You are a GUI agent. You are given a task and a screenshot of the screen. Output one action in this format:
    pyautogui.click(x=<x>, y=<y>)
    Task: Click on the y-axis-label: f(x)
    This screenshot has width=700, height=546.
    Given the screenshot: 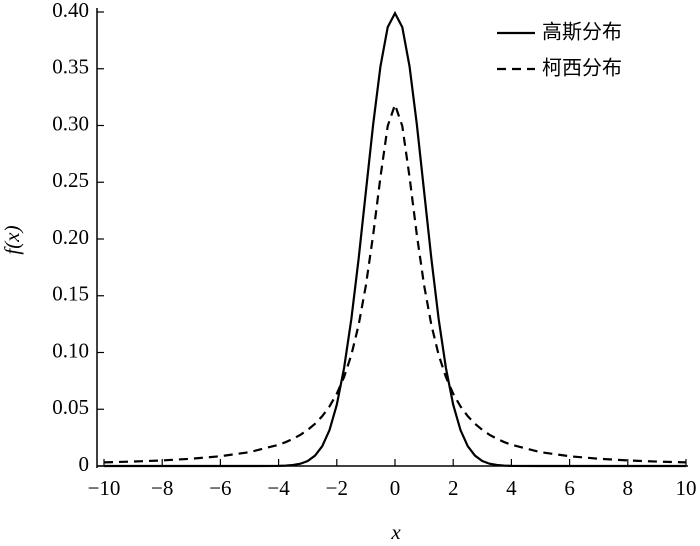 What is the action you would take?
    pyautogui.click(x=12, y=239)
    